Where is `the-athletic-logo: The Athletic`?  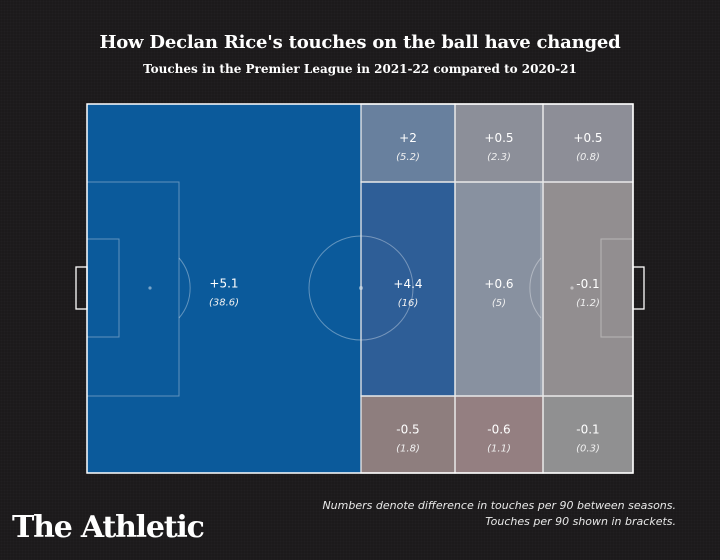 the-athletic-logo: The Athletic is located at coordinates (108, 527).